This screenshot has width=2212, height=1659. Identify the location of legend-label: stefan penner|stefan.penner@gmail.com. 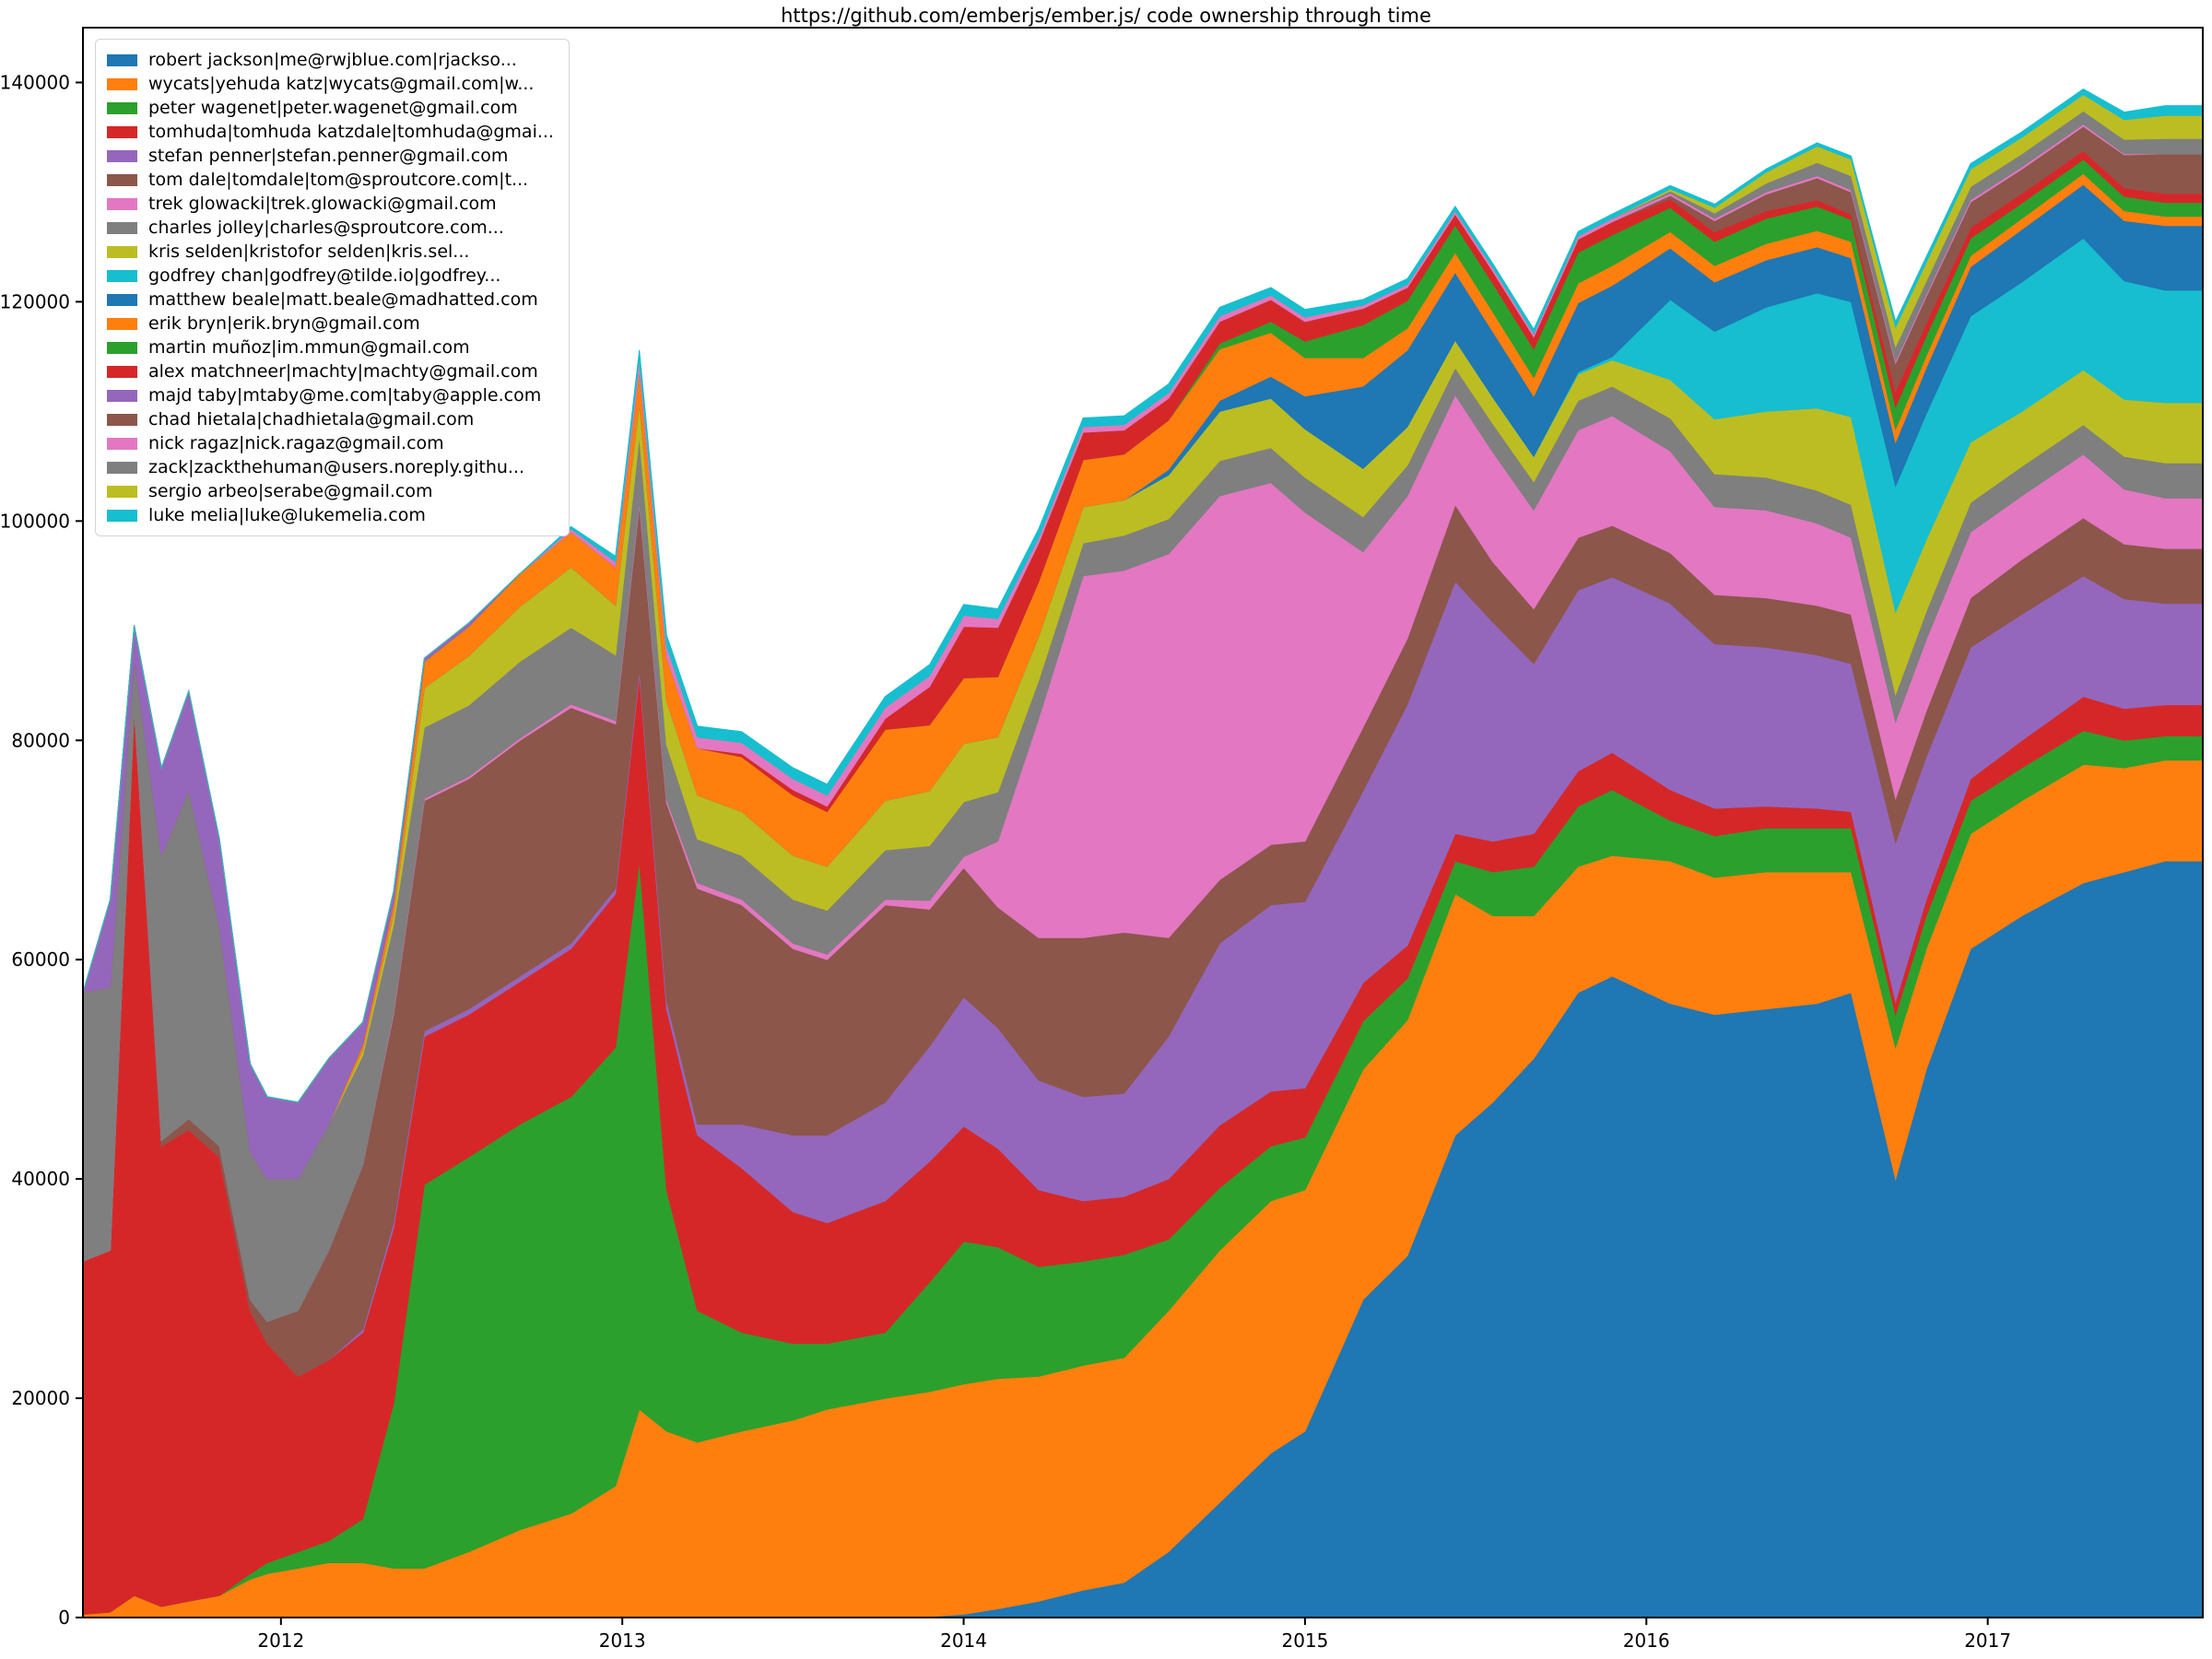
(328, 156).